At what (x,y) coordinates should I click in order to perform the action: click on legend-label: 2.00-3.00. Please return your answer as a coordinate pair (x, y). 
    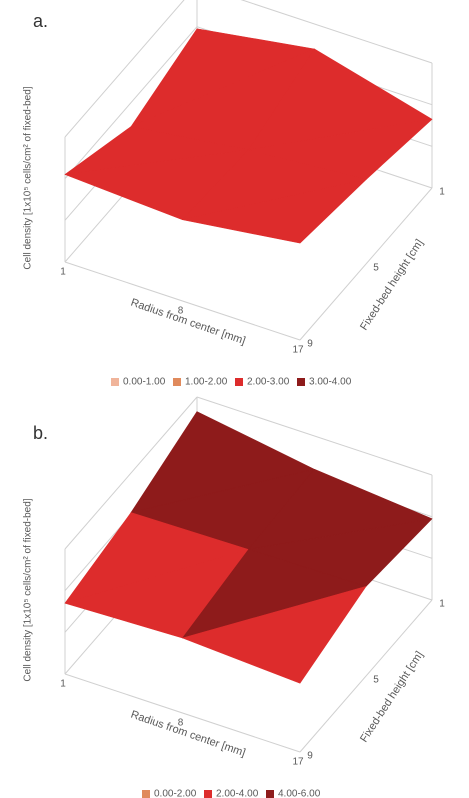
    Looking at the image, I should click on (268, 382).